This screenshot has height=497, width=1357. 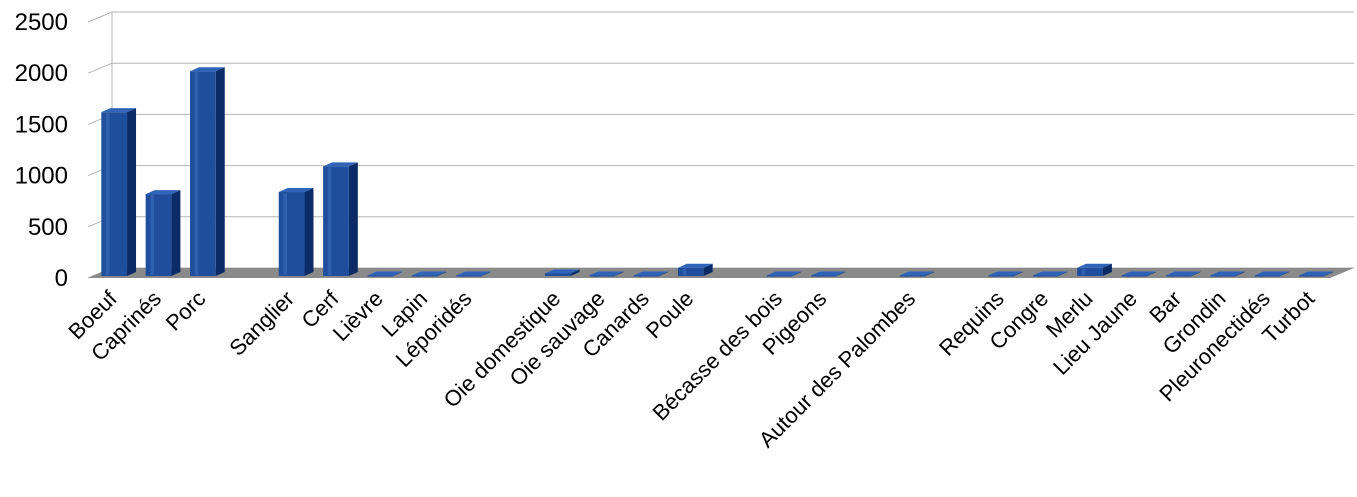 I want to click on x-tick-label: Sanglier, so click(x=261, y=323).